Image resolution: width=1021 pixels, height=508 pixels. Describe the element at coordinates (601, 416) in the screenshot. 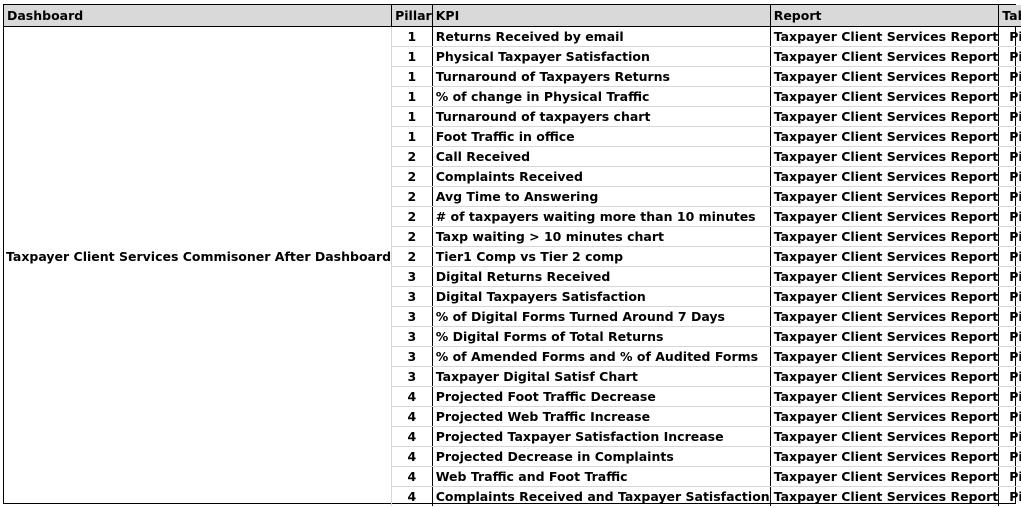

I see `kpi-cell: Projected Web Traffic Increase` at that location.